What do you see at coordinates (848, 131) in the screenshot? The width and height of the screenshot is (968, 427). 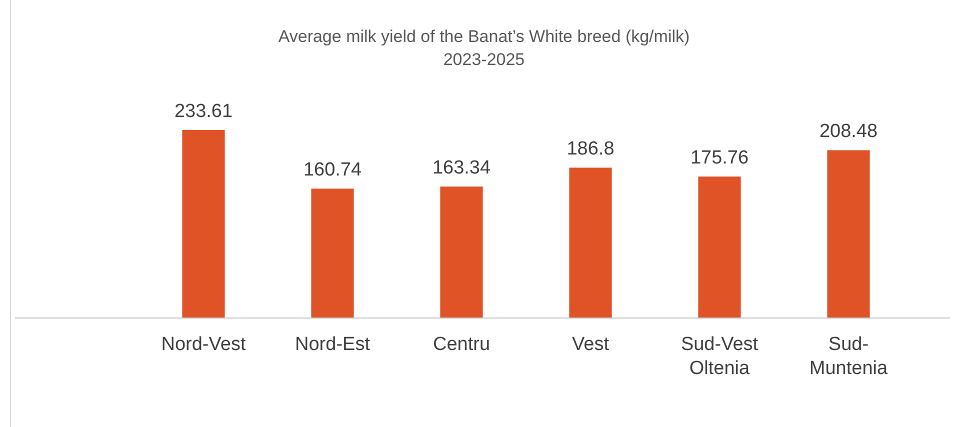 I see `data-label: 208.48` at bounding box center [848, 131].